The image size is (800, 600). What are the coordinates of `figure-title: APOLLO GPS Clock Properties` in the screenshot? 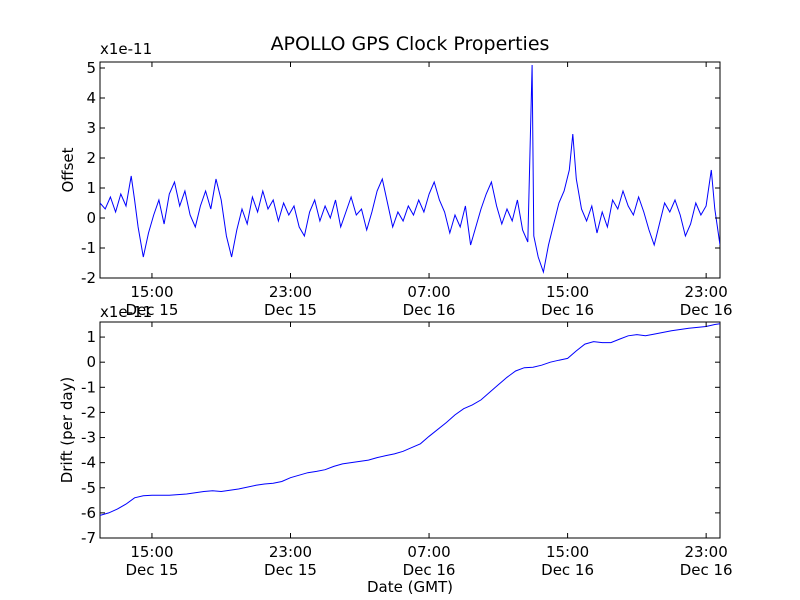 It's located at (410, 44).